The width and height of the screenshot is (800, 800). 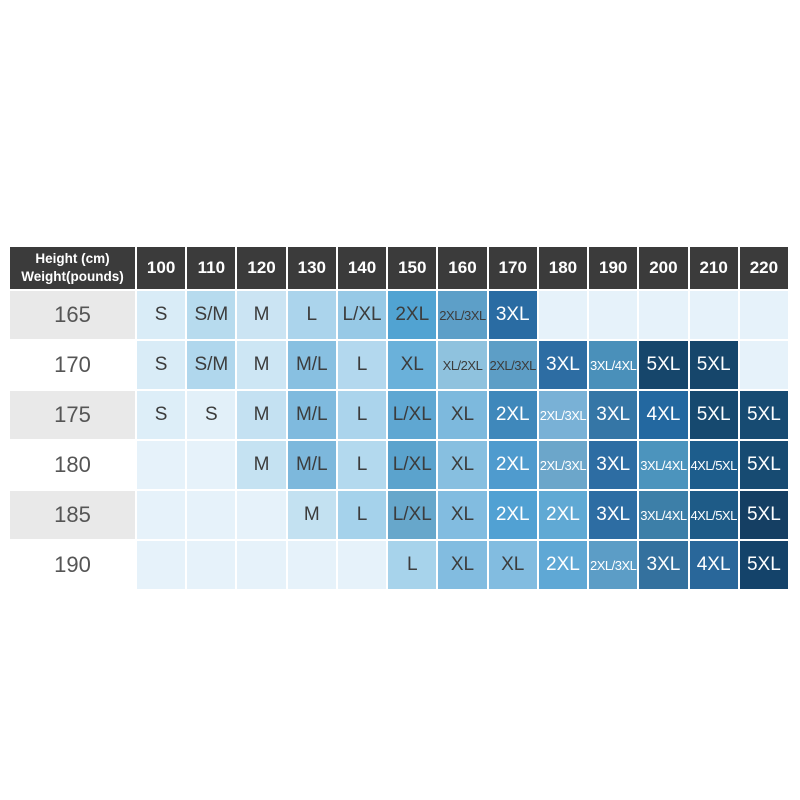 What do you see at coordinates (72, 415) in the screenshot?
I see `height-row-label: 175` at bounding box center [72, 415].